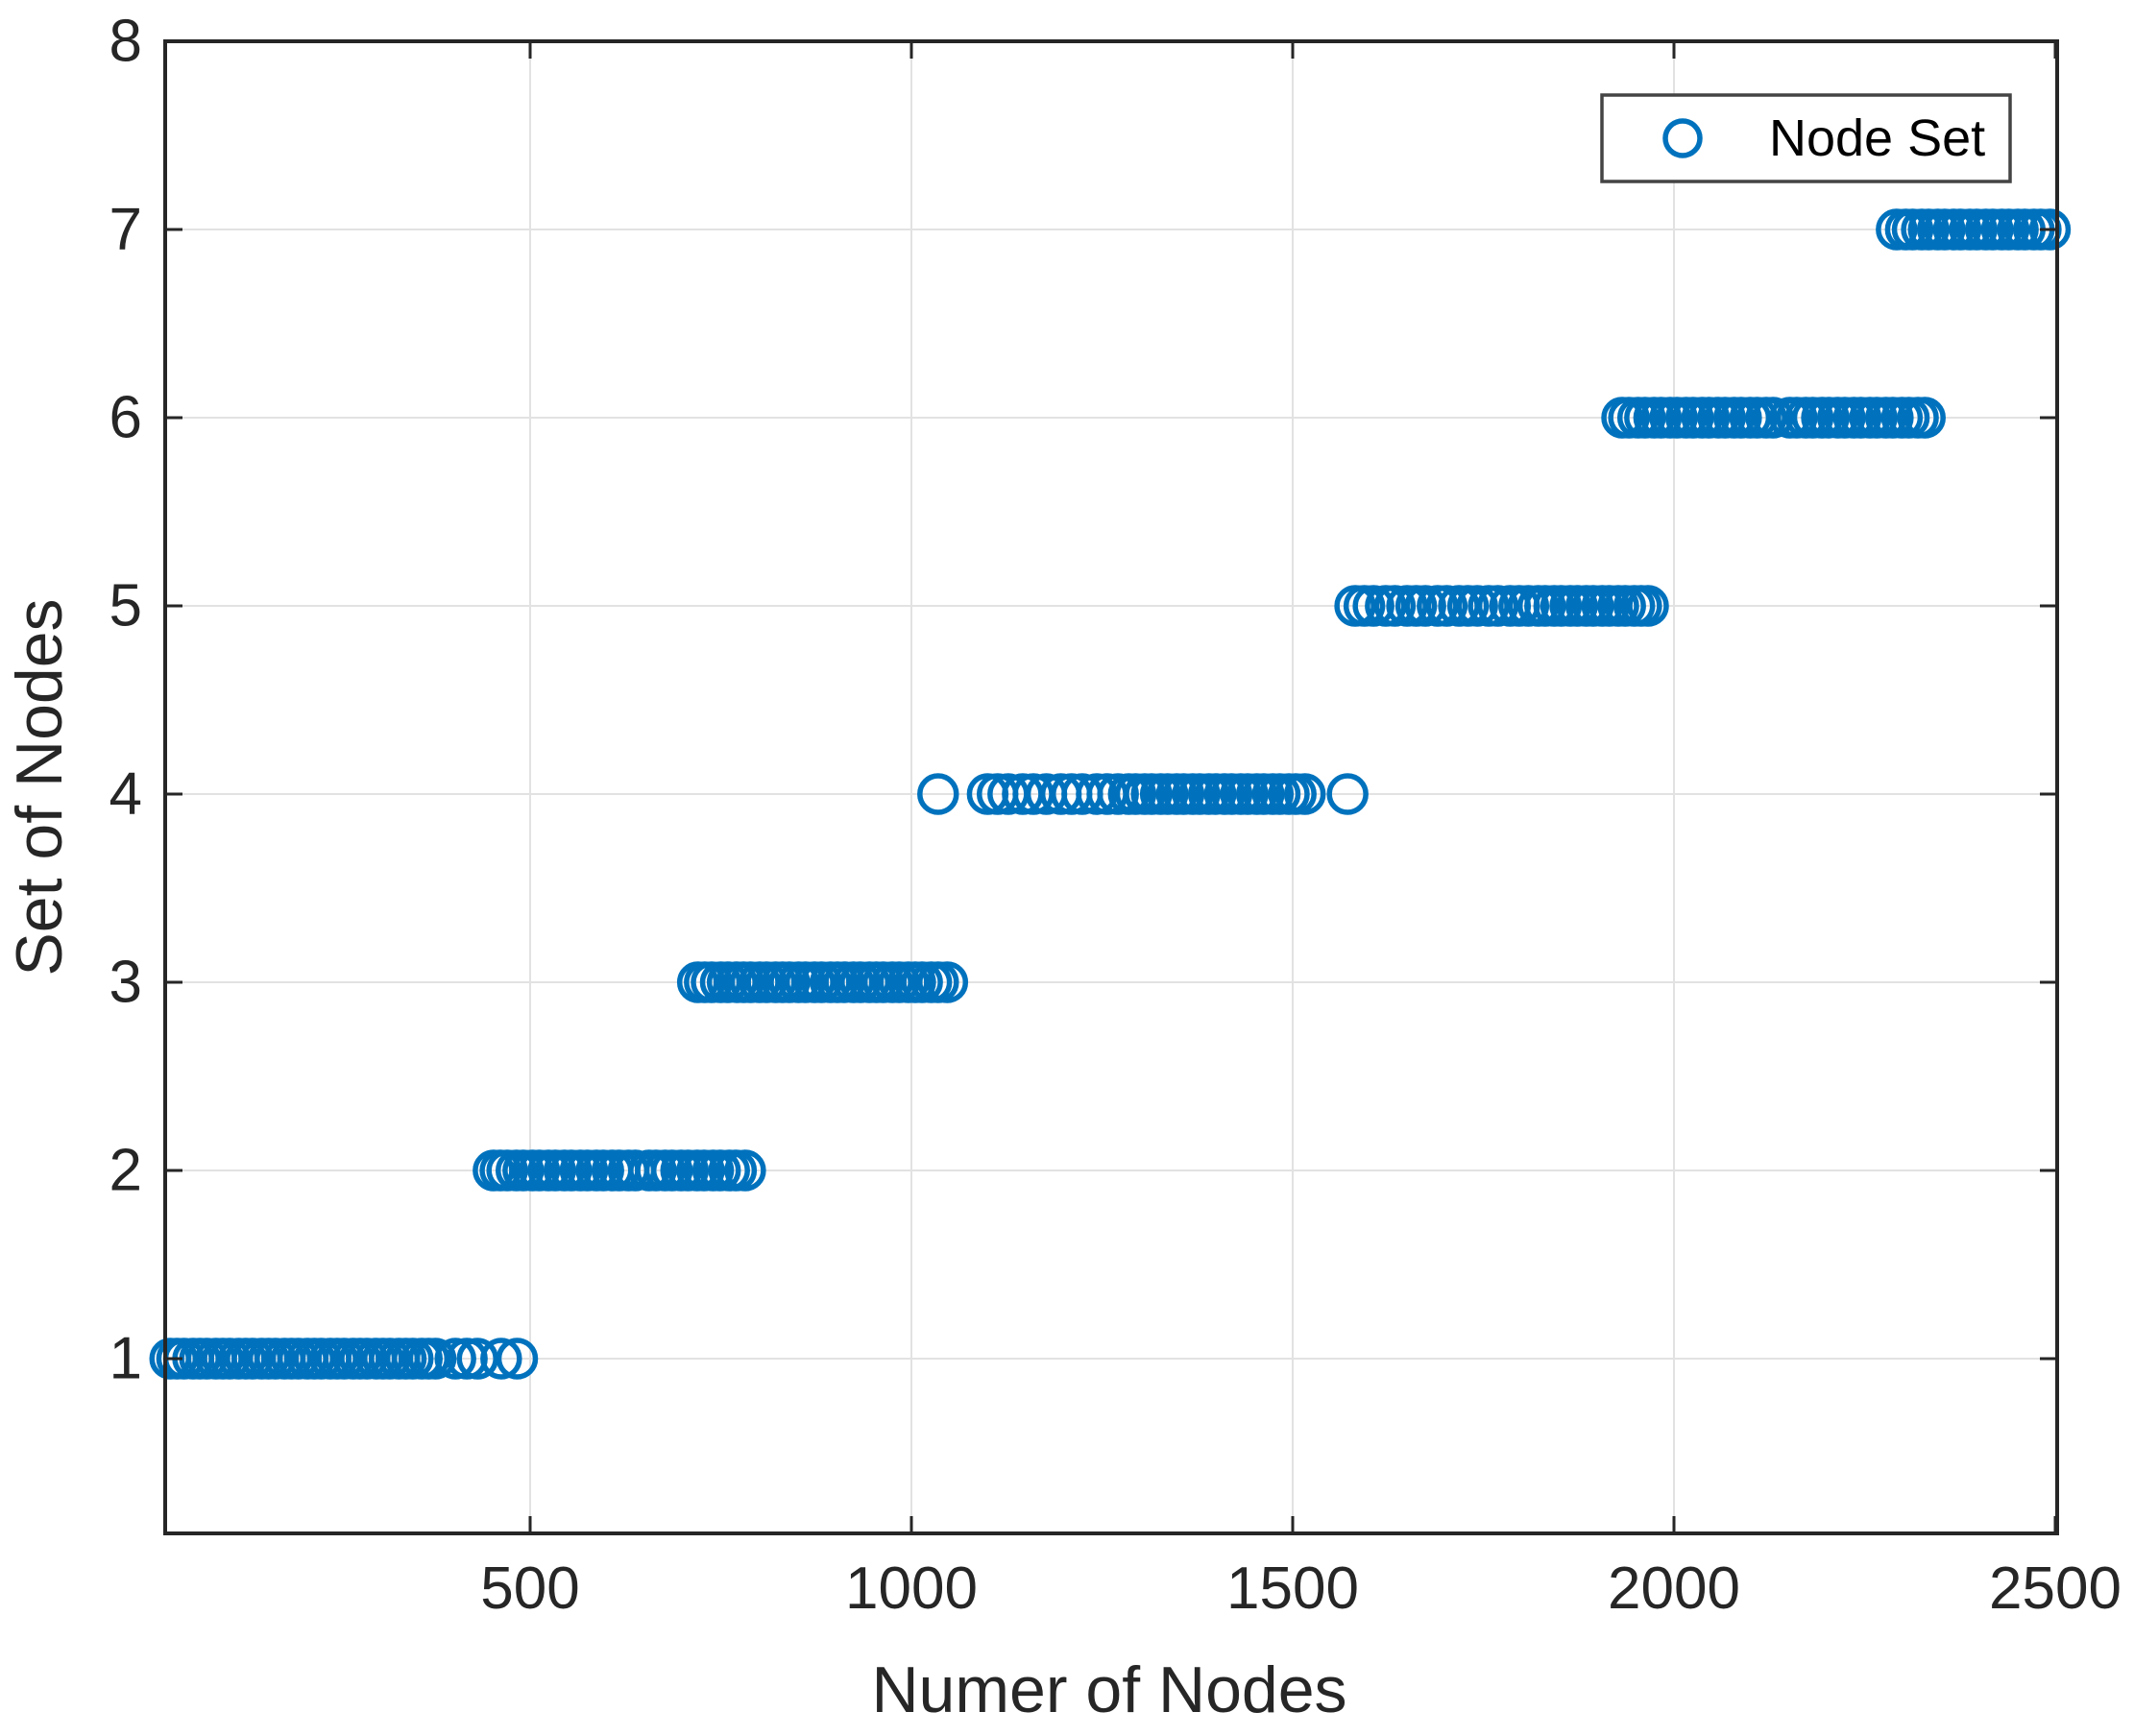 The image size is (2134, 1736). I want to click on legend-marker-icon, so click(1682, 138).